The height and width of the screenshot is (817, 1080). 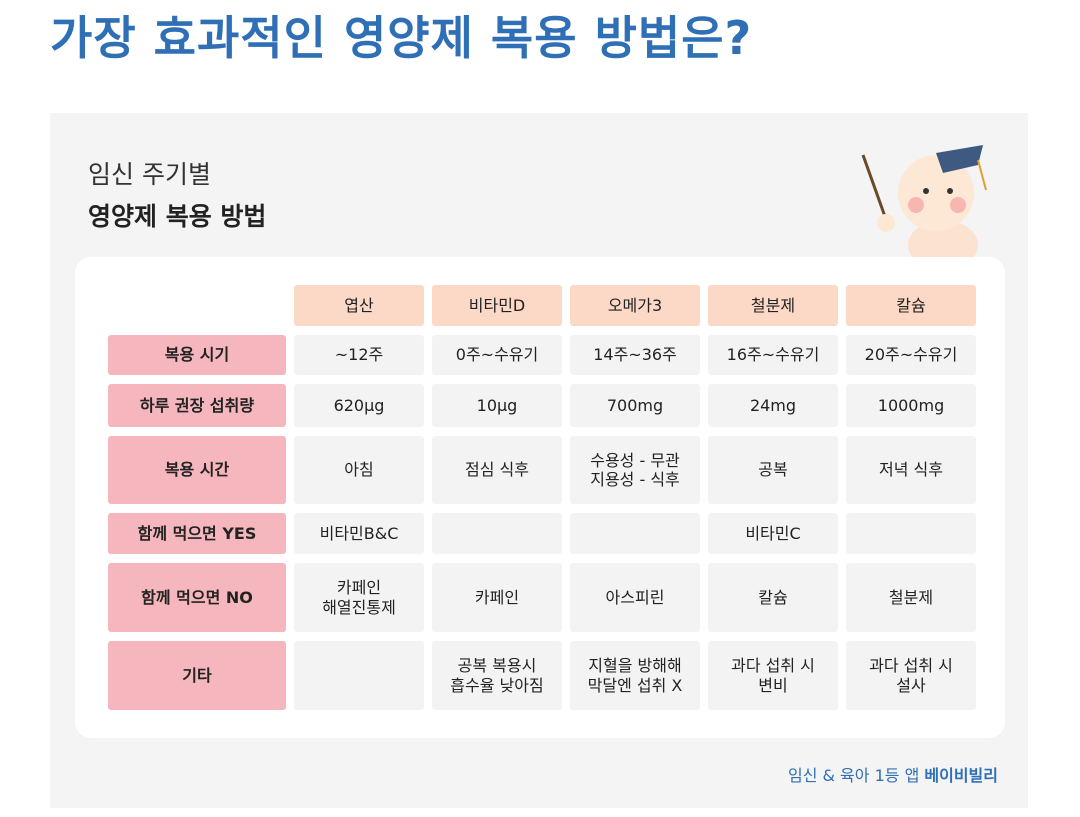 What do you see at coordinates (635, 675) in the screenshot?
I see `table-cell: 지혈을 방해해 막달엔 섭취 X` at bounding box center [635, 675].